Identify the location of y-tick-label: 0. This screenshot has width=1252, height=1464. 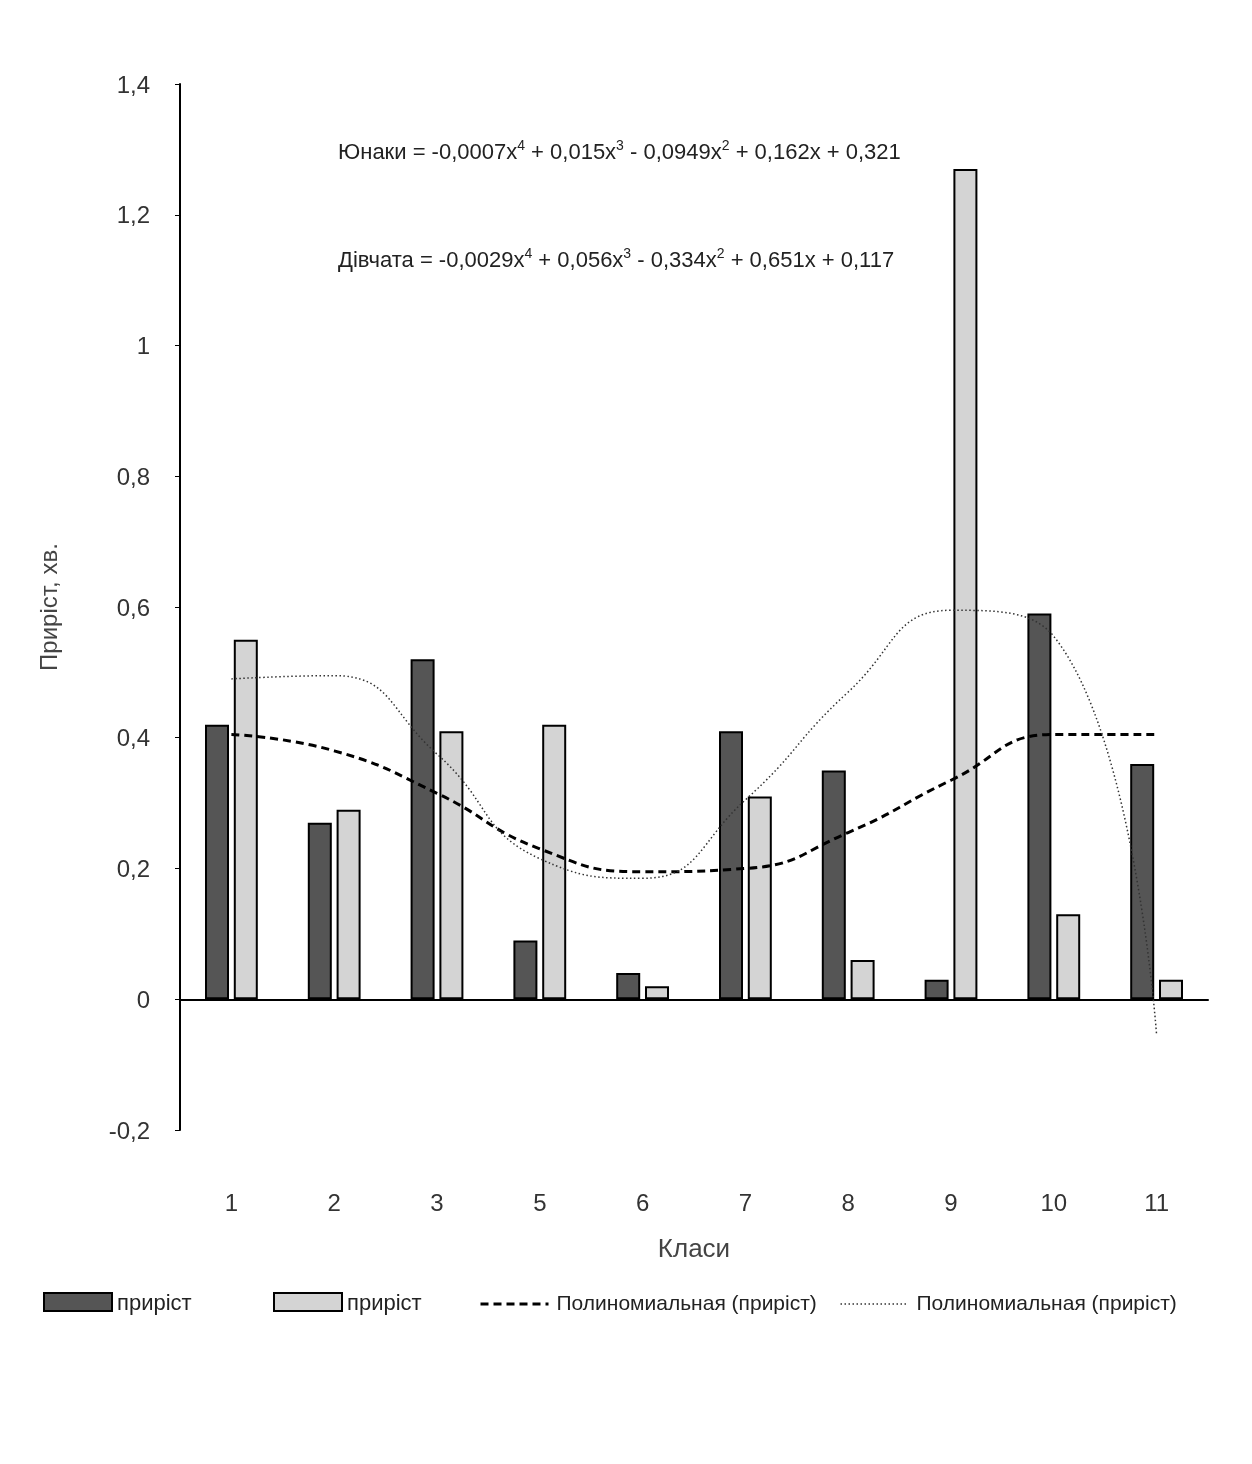
(143, 999).